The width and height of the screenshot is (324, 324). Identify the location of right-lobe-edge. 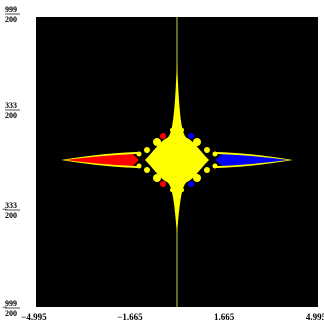
(254, 160).